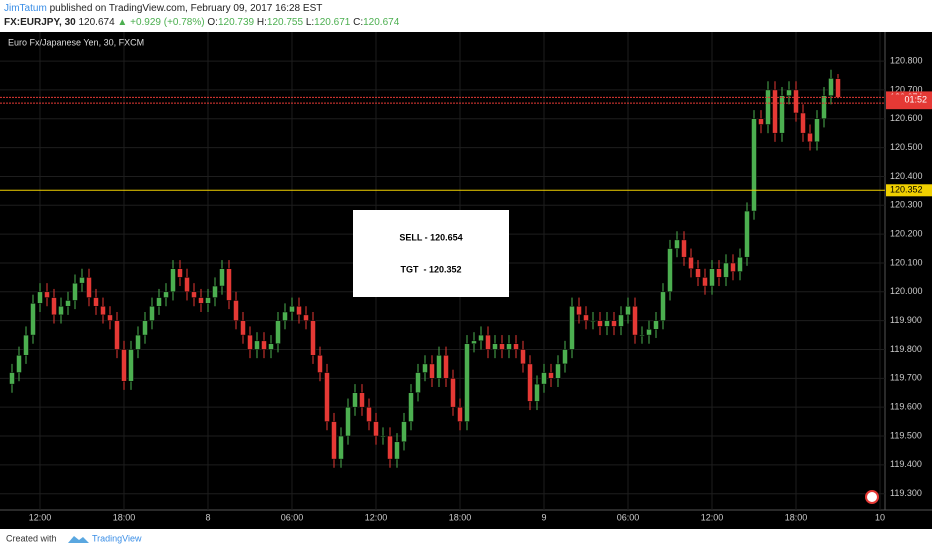  I want to click on chart-title: Euro Fx/Japanese Yen, 30, FXCM, so click(76, 42).